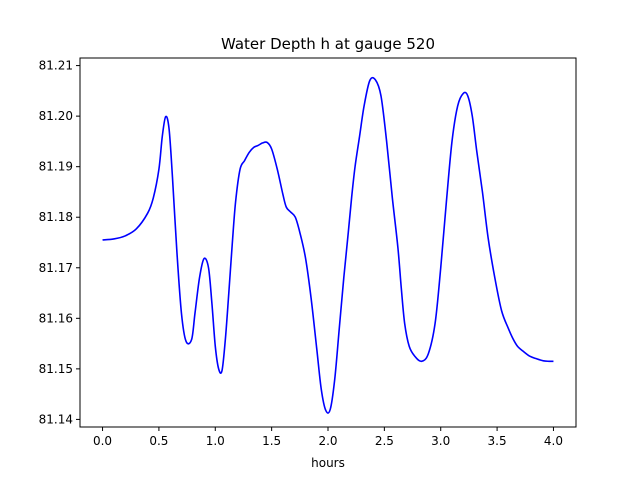  What do you see at coordinates (328, 44) in the screenshot?
I see `chart-title: Water Depth h at gauge 520` at bounding box center [328, 44].